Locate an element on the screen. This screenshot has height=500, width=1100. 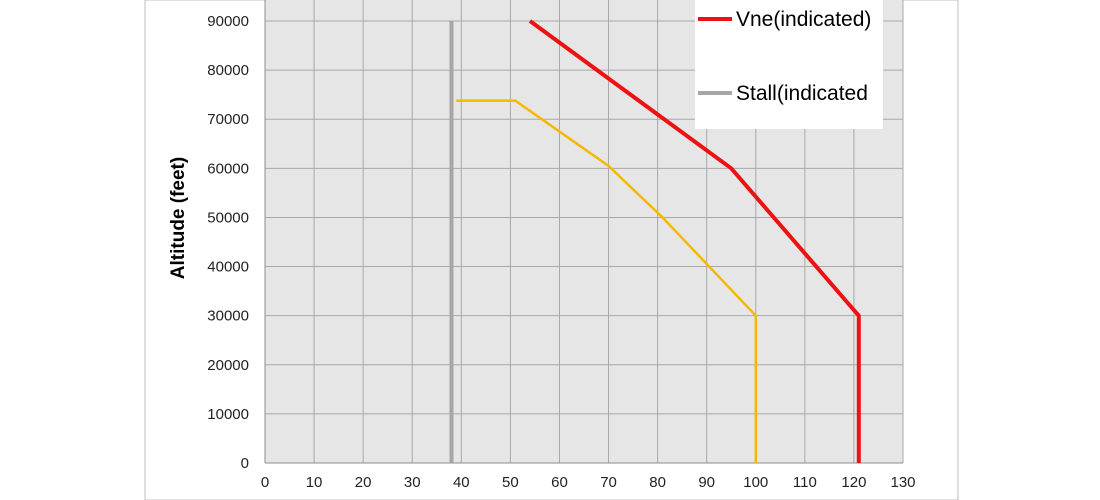
legend-box is located at coordinates (789, 64).